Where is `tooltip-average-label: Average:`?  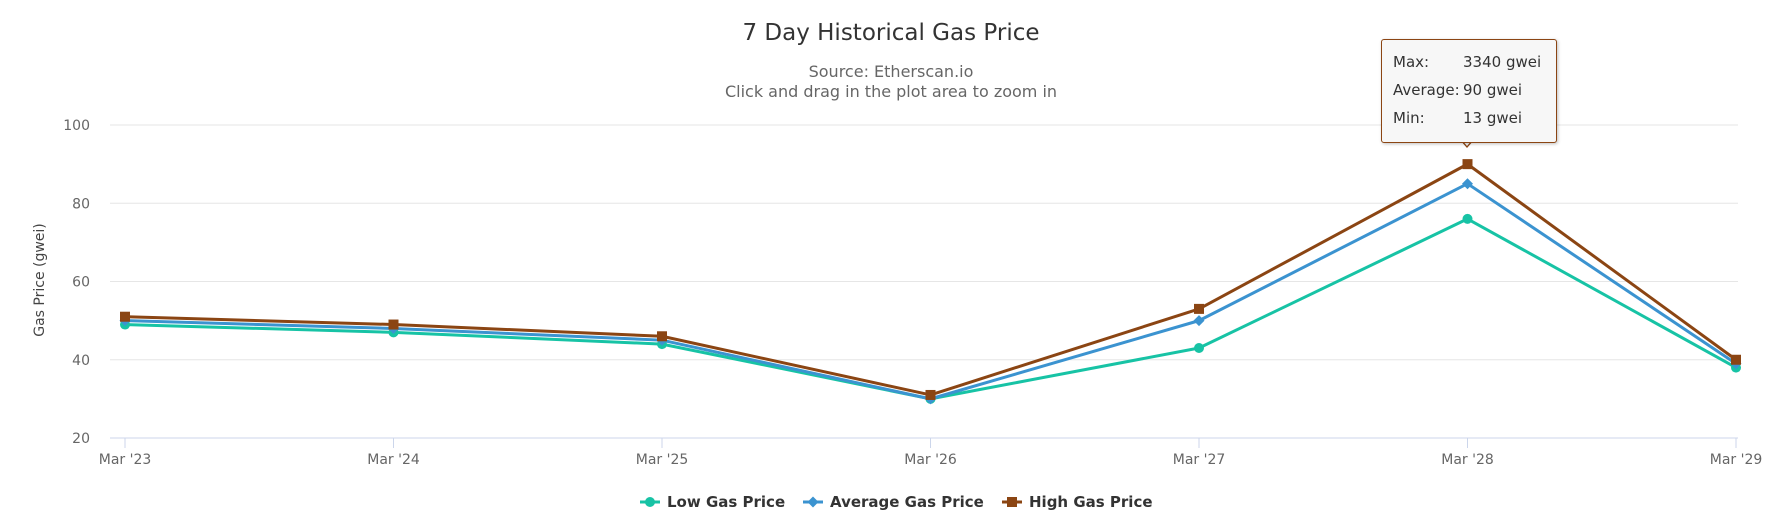 tooltip-average-label: Average: is located at coordinates (1426, 90).